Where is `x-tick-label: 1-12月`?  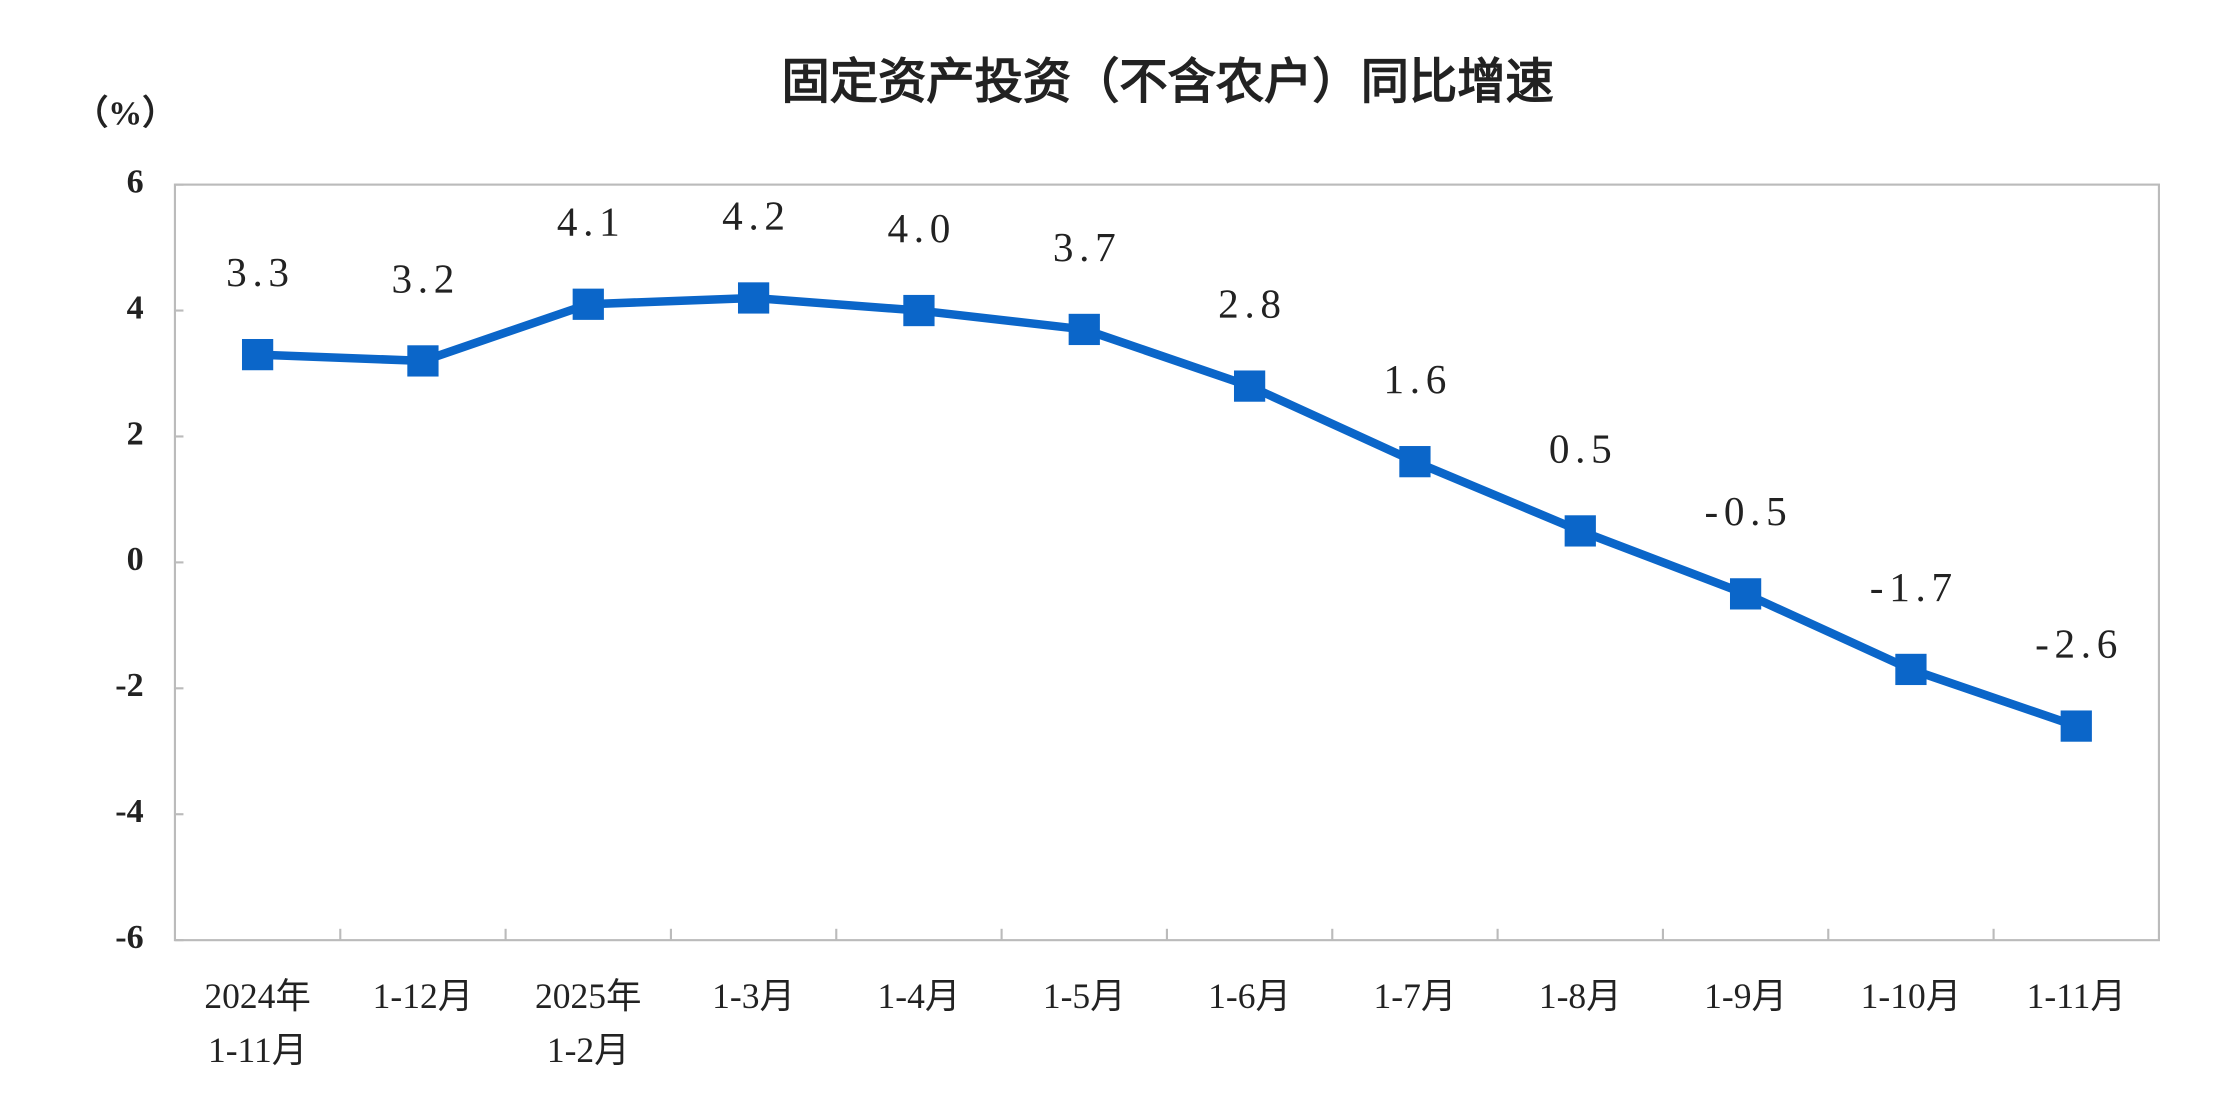 x-tick-label: 1-12月 is located at coordinates (423, 996).